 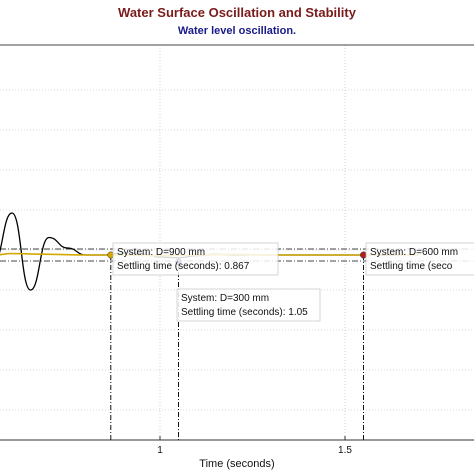 I want to click on annotation-line1: System: D=900 mm, so click(x=161, y=252).